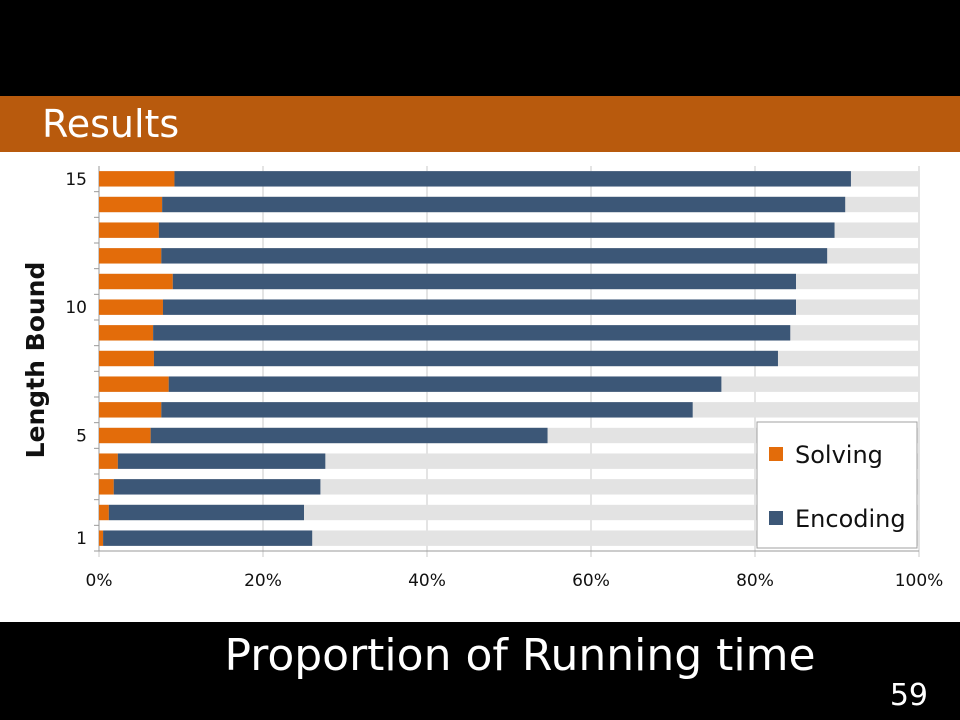  Describe the element at coordinates (839, 455) in the screenshot. I see `legend-label: Solving` at that location.